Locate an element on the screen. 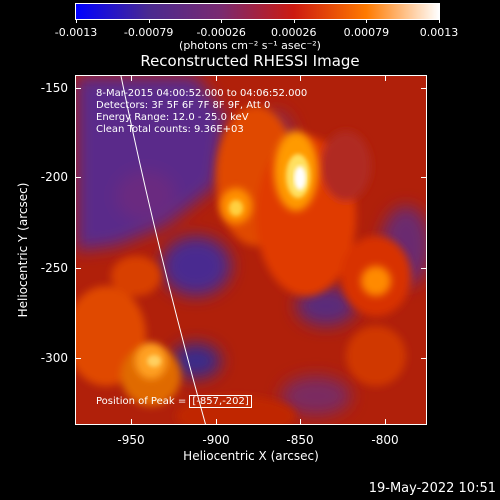  info-energy: Energy Range: 12.0 - 25.0 keV is located at coordinates (172, 117).